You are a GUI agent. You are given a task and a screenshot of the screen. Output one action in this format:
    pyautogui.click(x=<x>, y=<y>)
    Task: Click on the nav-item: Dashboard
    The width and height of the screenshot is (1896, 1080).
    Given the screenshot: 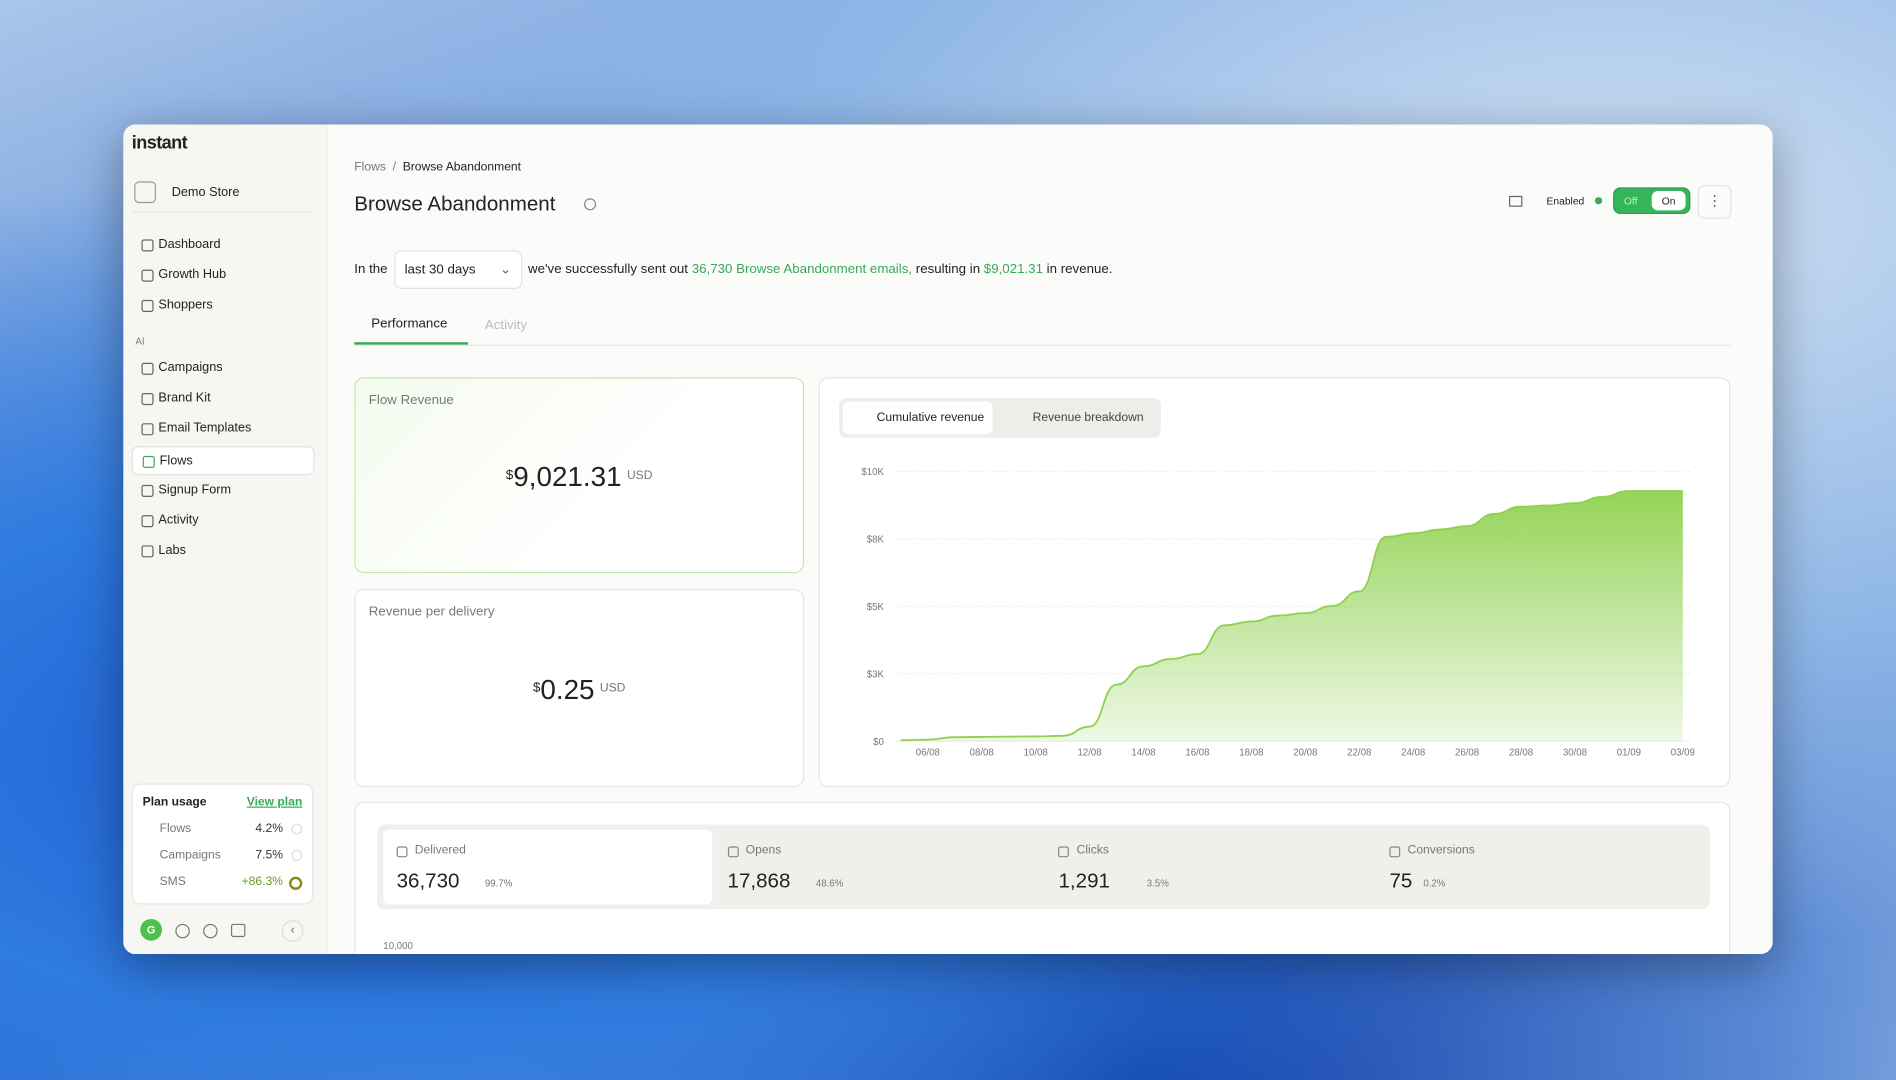 What is the action you would take?
    pyautogui.click(x=222, y=244)
    